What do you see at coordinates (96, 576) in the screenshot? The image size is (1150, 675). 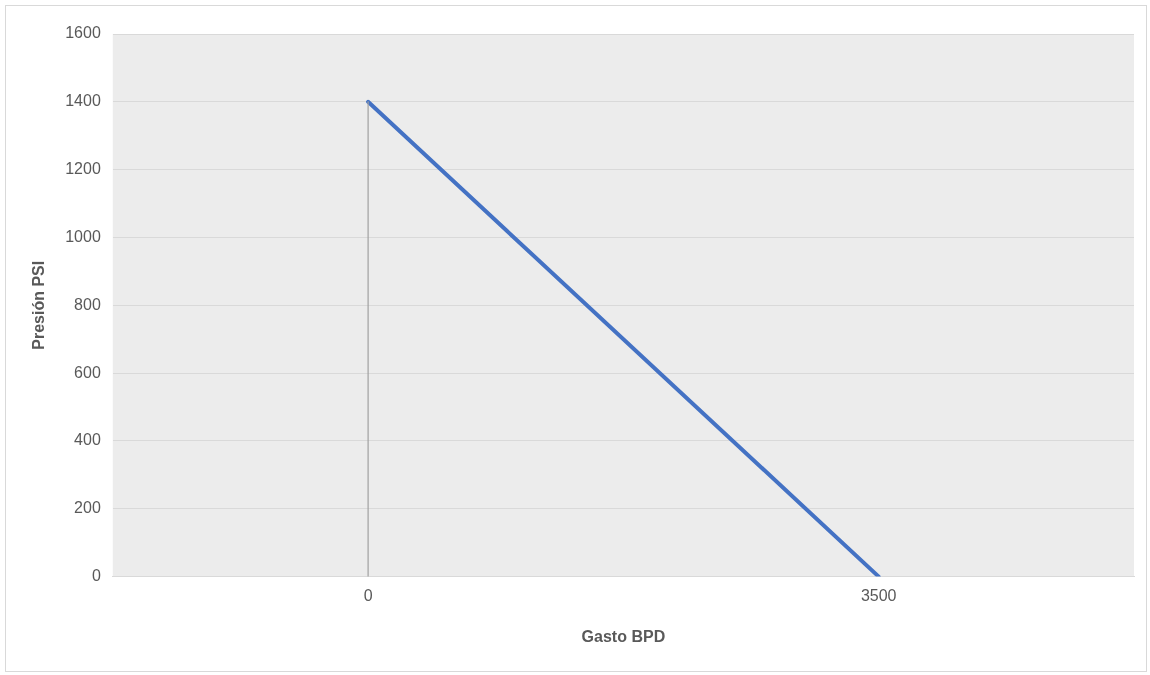 I see `y-tick-label: 0` at bounding box center [96, 576].